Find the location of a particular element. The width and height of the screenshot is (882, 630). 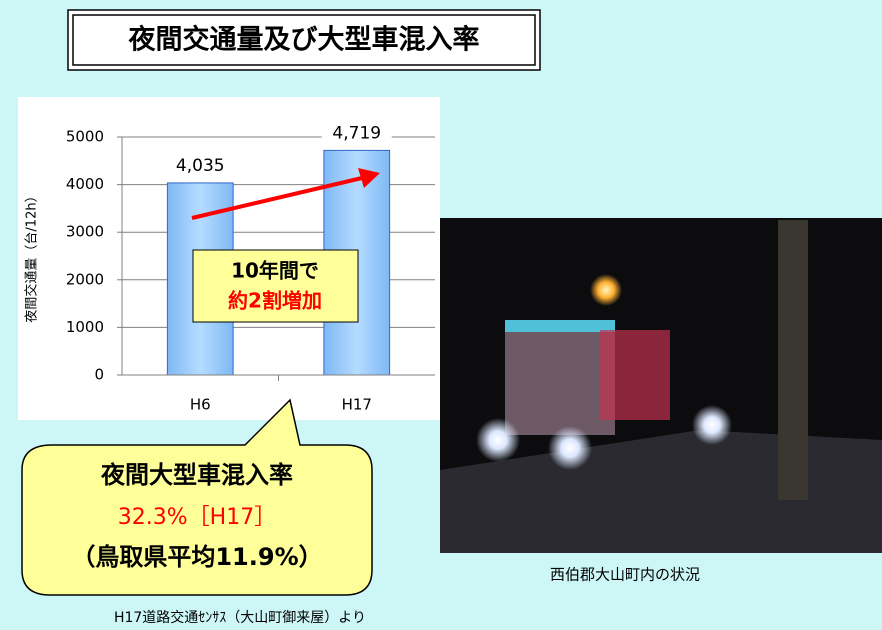

y-axis-label: 夜間交通量（台/12h） is located at coordinates (32, 255).